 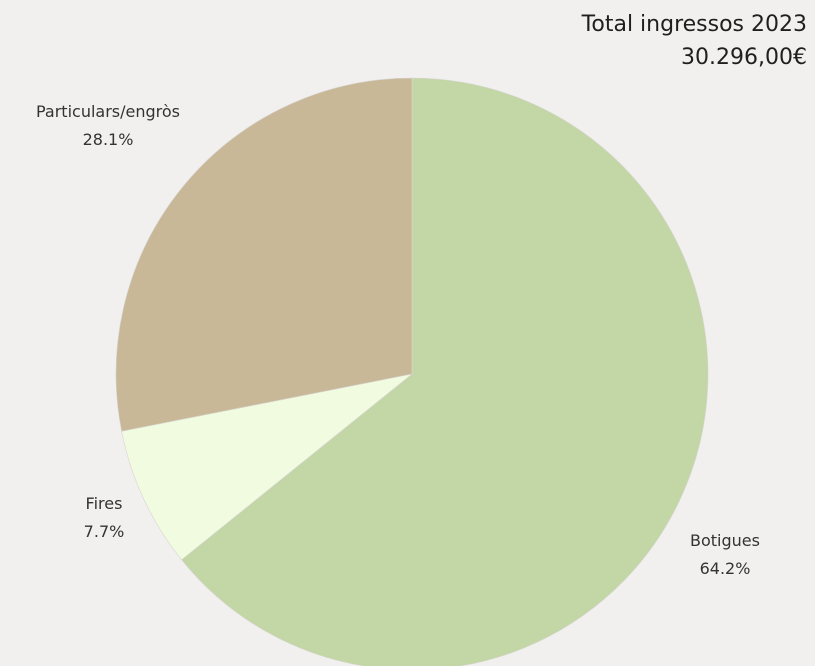 What do you see at coordinates (694, 41) in the screenshot?
I see `income-summary: Total ingressos 2023 30.296,00€` at bounding box center [694, 41].